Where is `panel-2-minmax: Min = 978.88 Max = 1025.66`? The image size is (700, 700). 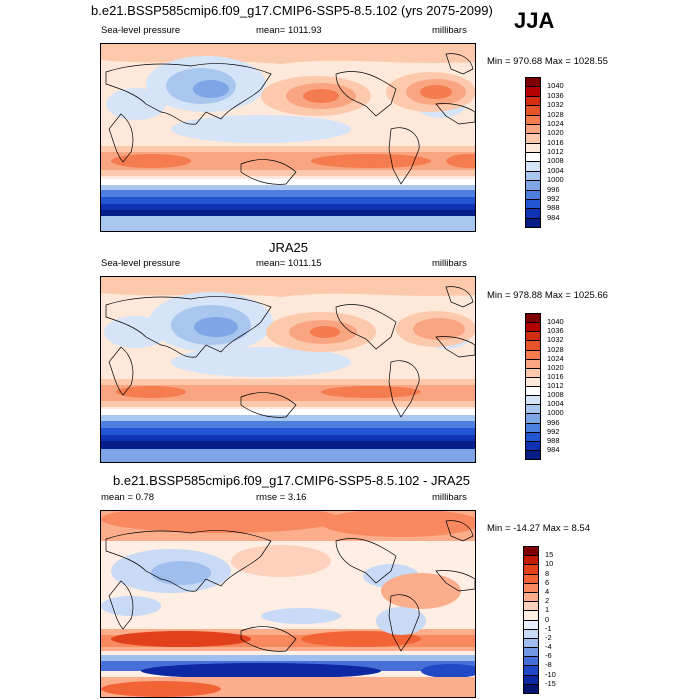 panel-2-minmax: Min = 978.88 Max = 1025.66 is located at coordinates (547, 295).